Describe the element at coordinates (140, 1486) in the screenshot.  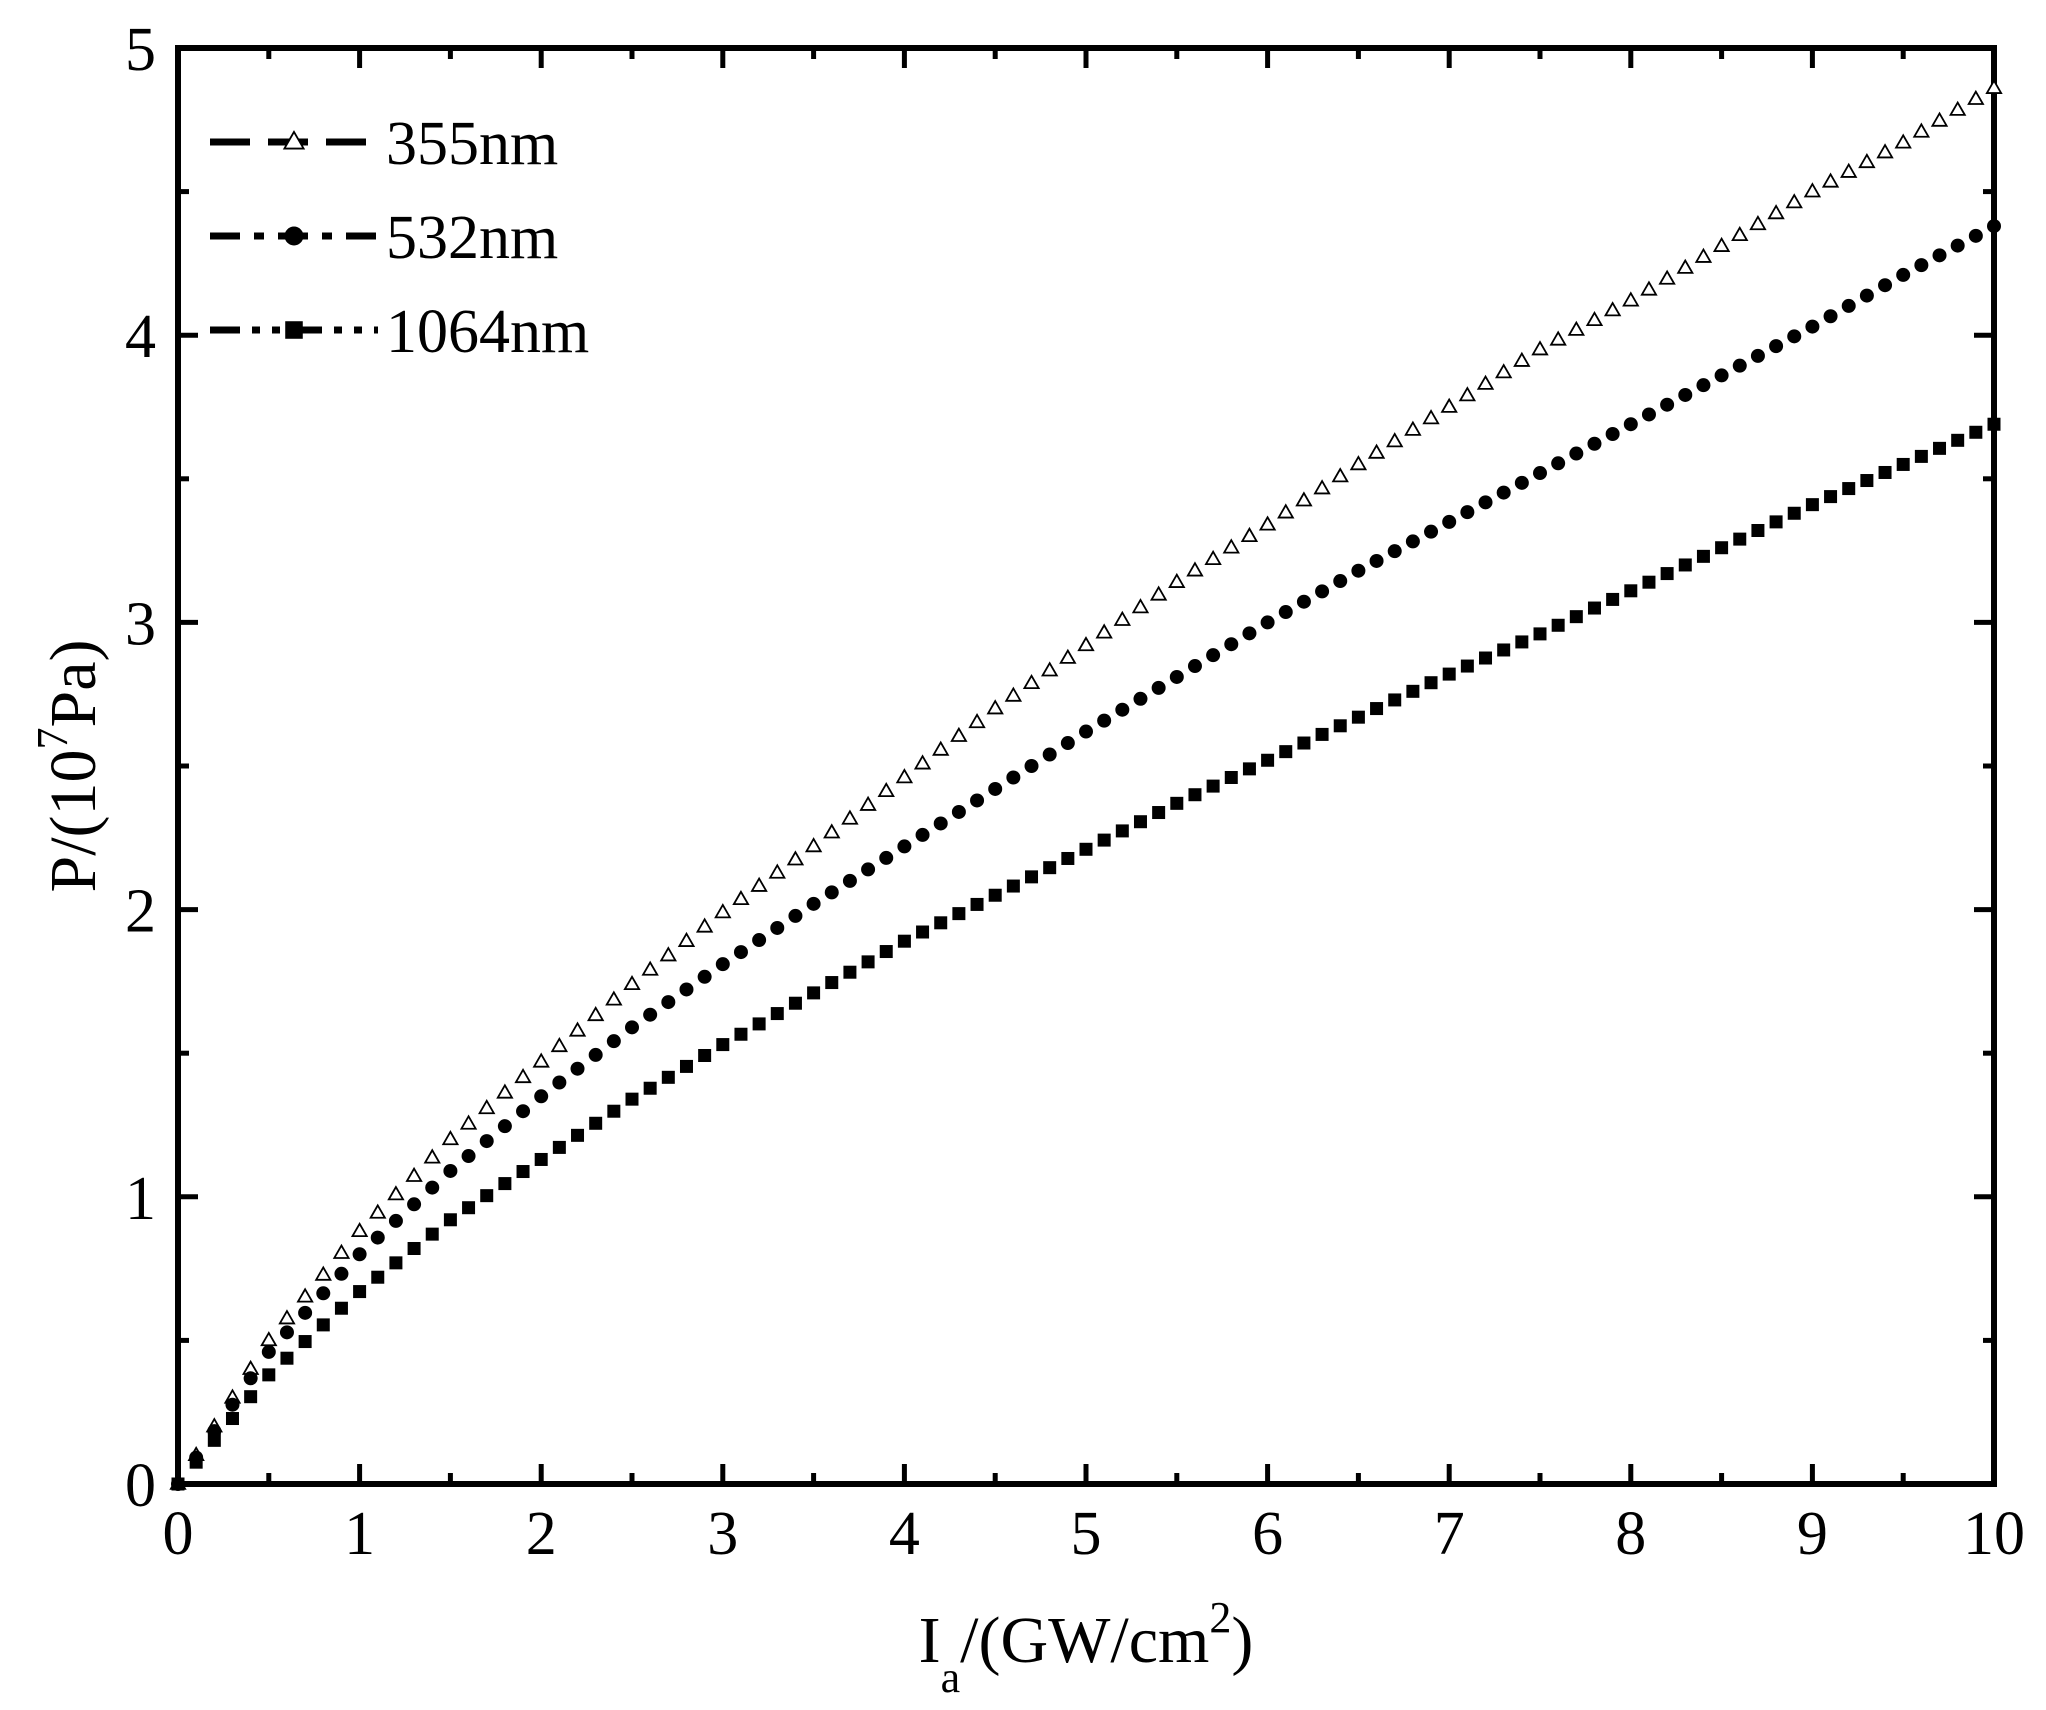
I see `y-tick-label: 0` at that location.